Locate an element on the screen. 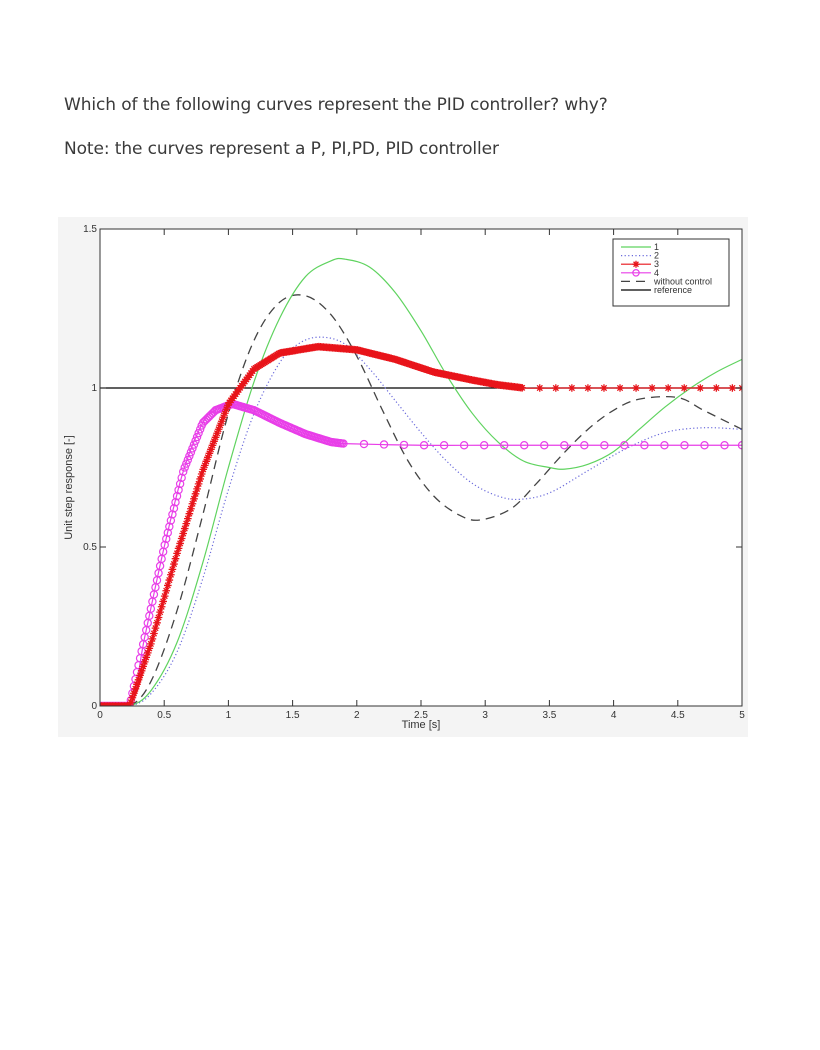 This screenshot has height=1050, width=820. legend-entry-label: reference is located at coordinates (673, 290).